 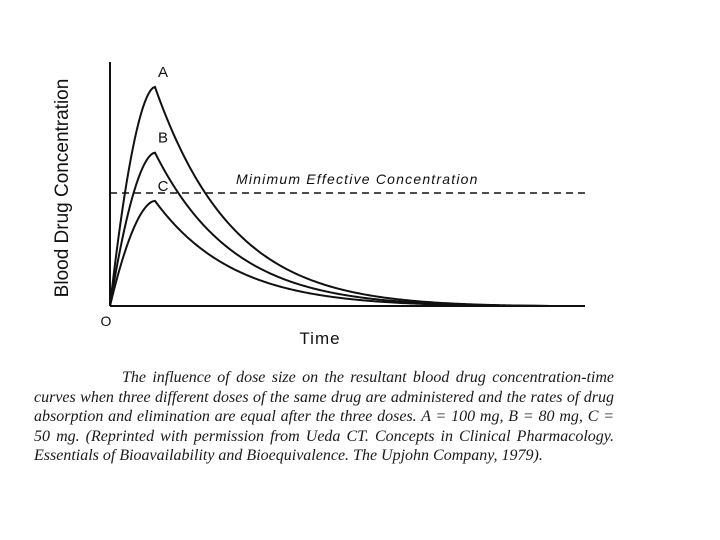 I want to click on curve-label-A: A, so click(x=163, y=72).